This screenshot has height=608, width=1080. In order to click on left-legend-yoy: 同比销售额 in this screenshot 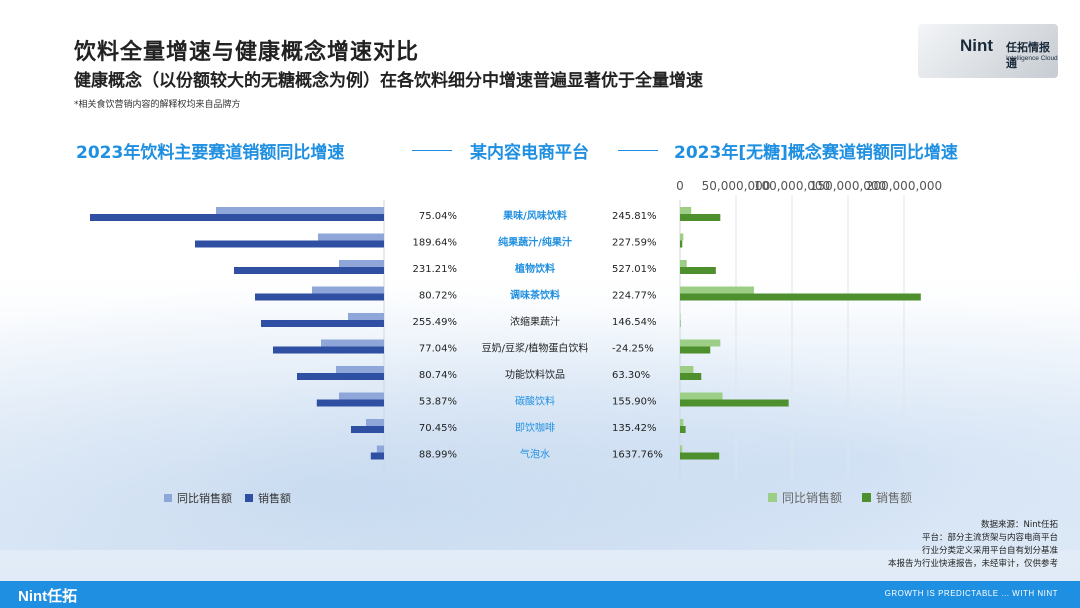, I will do `click(204, 498)`.